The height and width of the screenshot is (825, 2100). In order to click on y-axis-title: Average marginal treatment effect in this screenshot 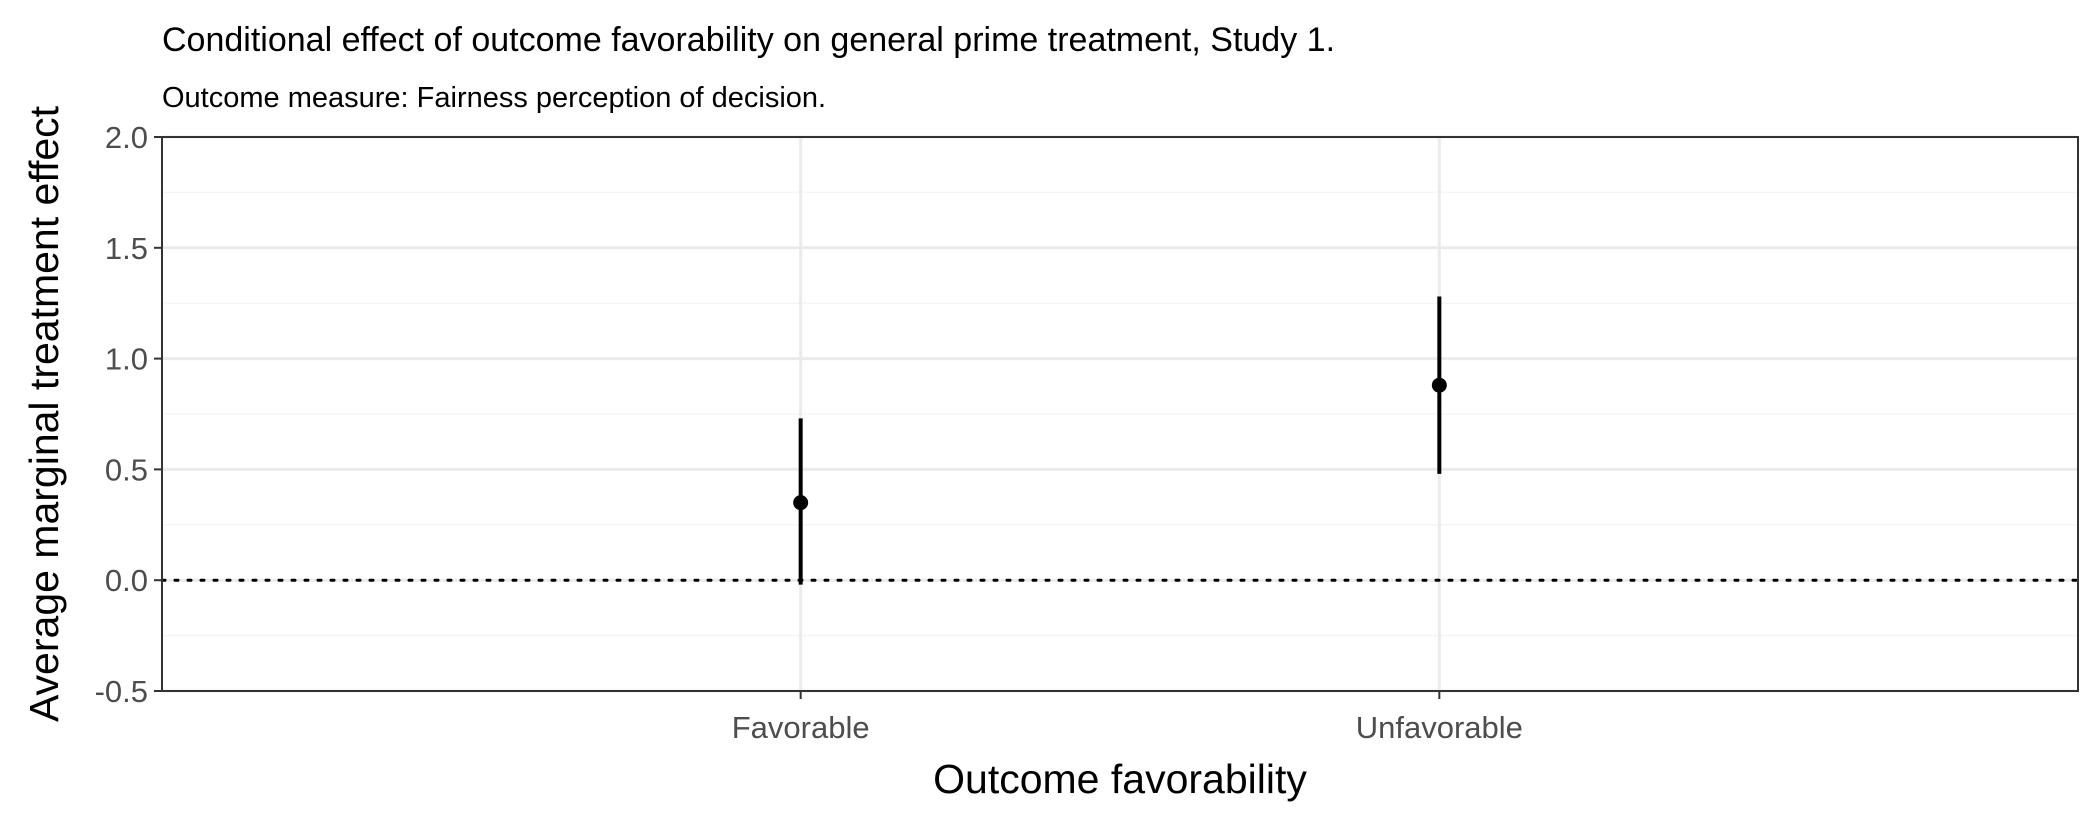, I will do `click(44, 413)`.